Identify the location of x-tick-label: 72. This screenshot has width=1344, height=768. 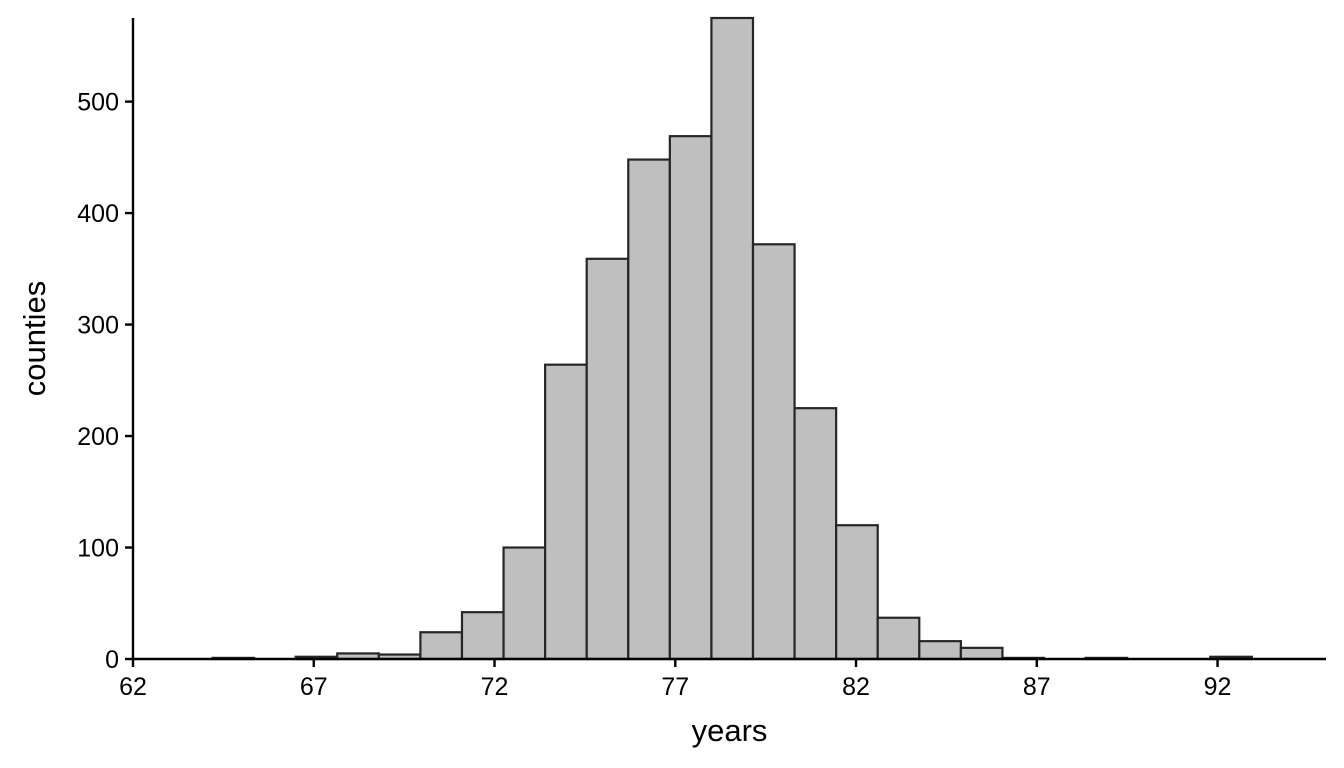
(495, 687).